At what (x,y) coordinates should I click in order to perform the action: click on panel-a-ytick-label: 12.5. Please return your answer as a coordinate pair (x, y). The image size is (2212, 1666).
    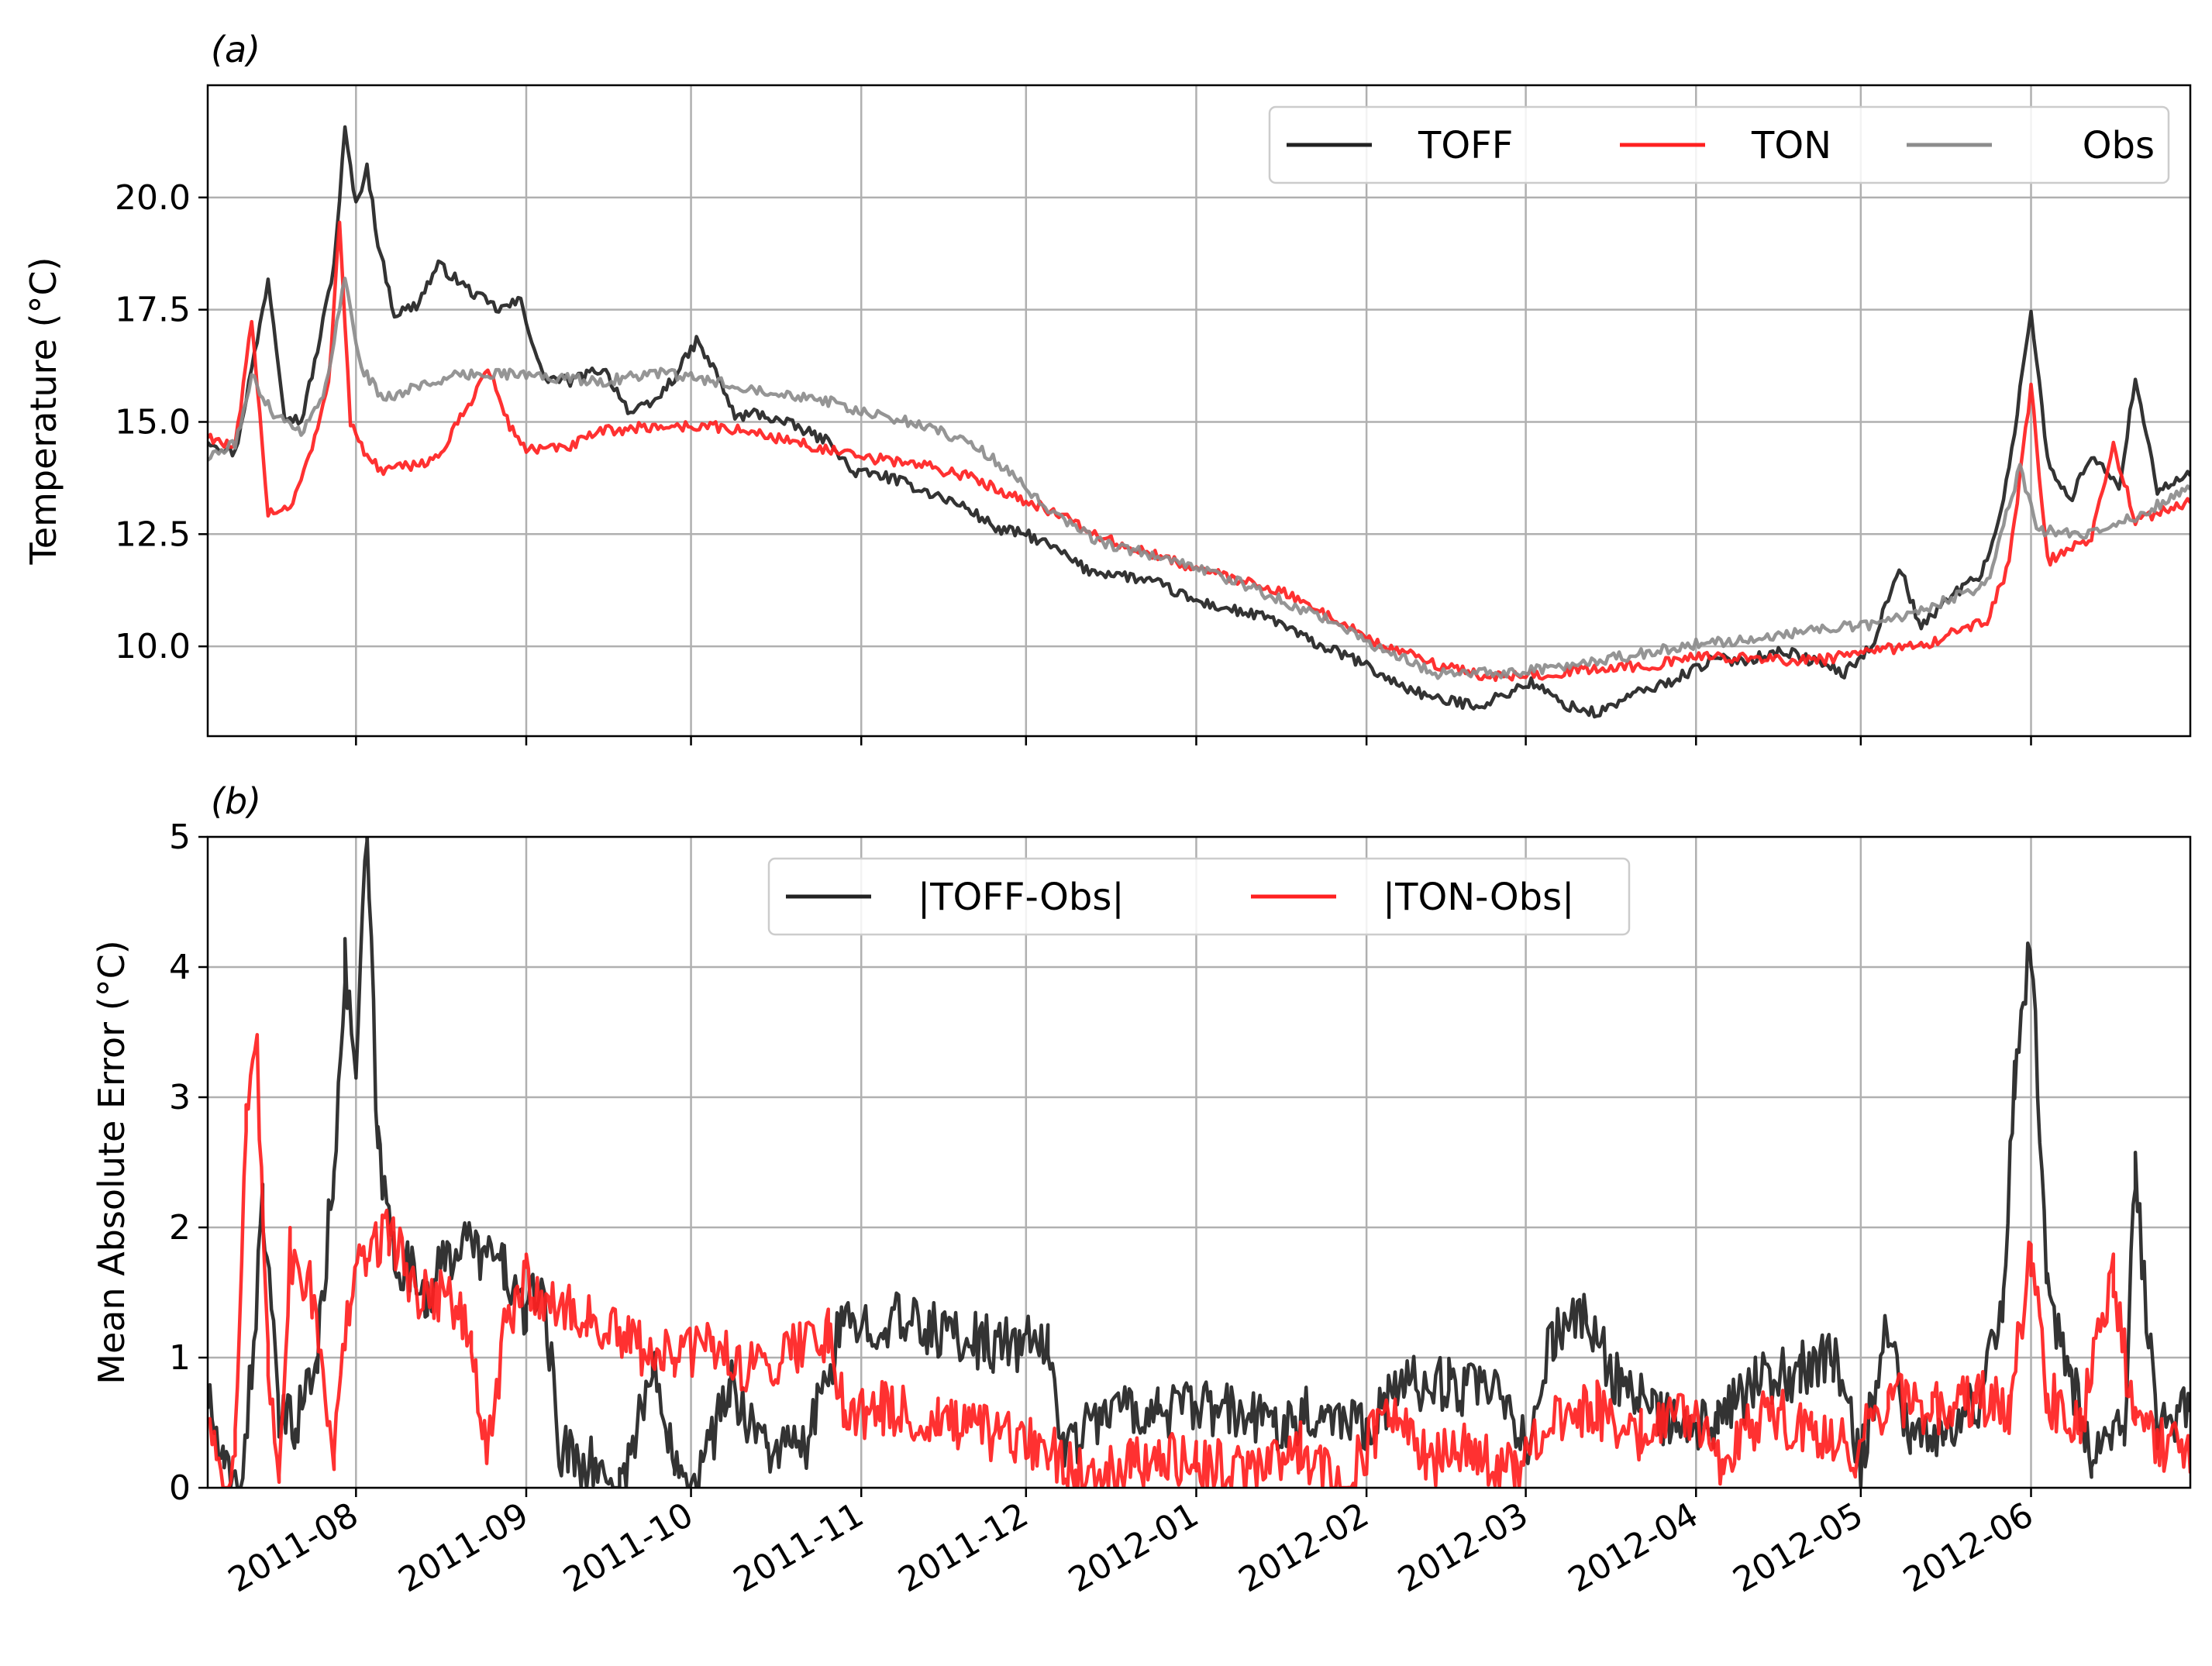
    Looking at the image, I should click on (153, 534).